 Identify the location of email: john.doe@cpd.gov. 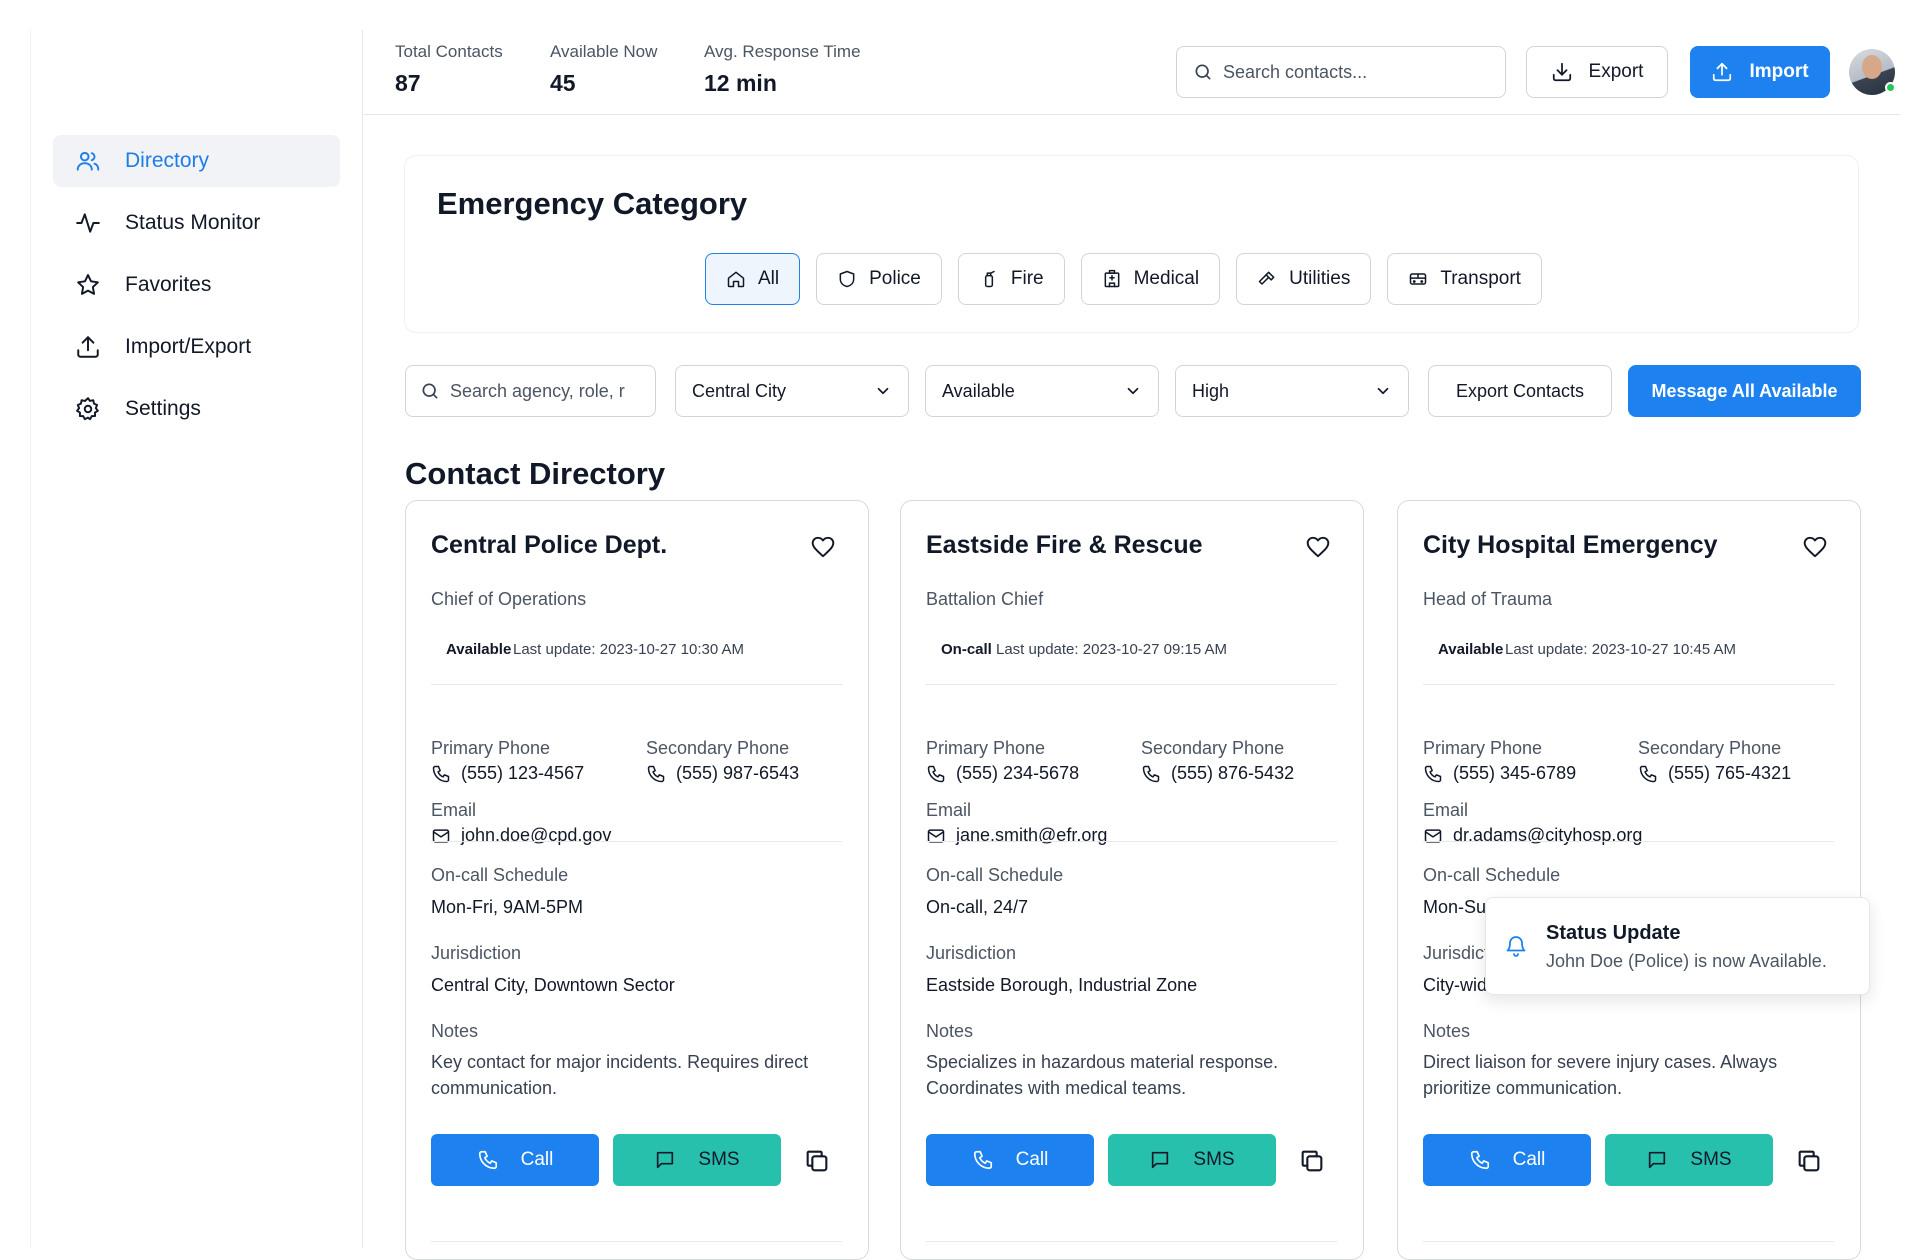
(521, 835).